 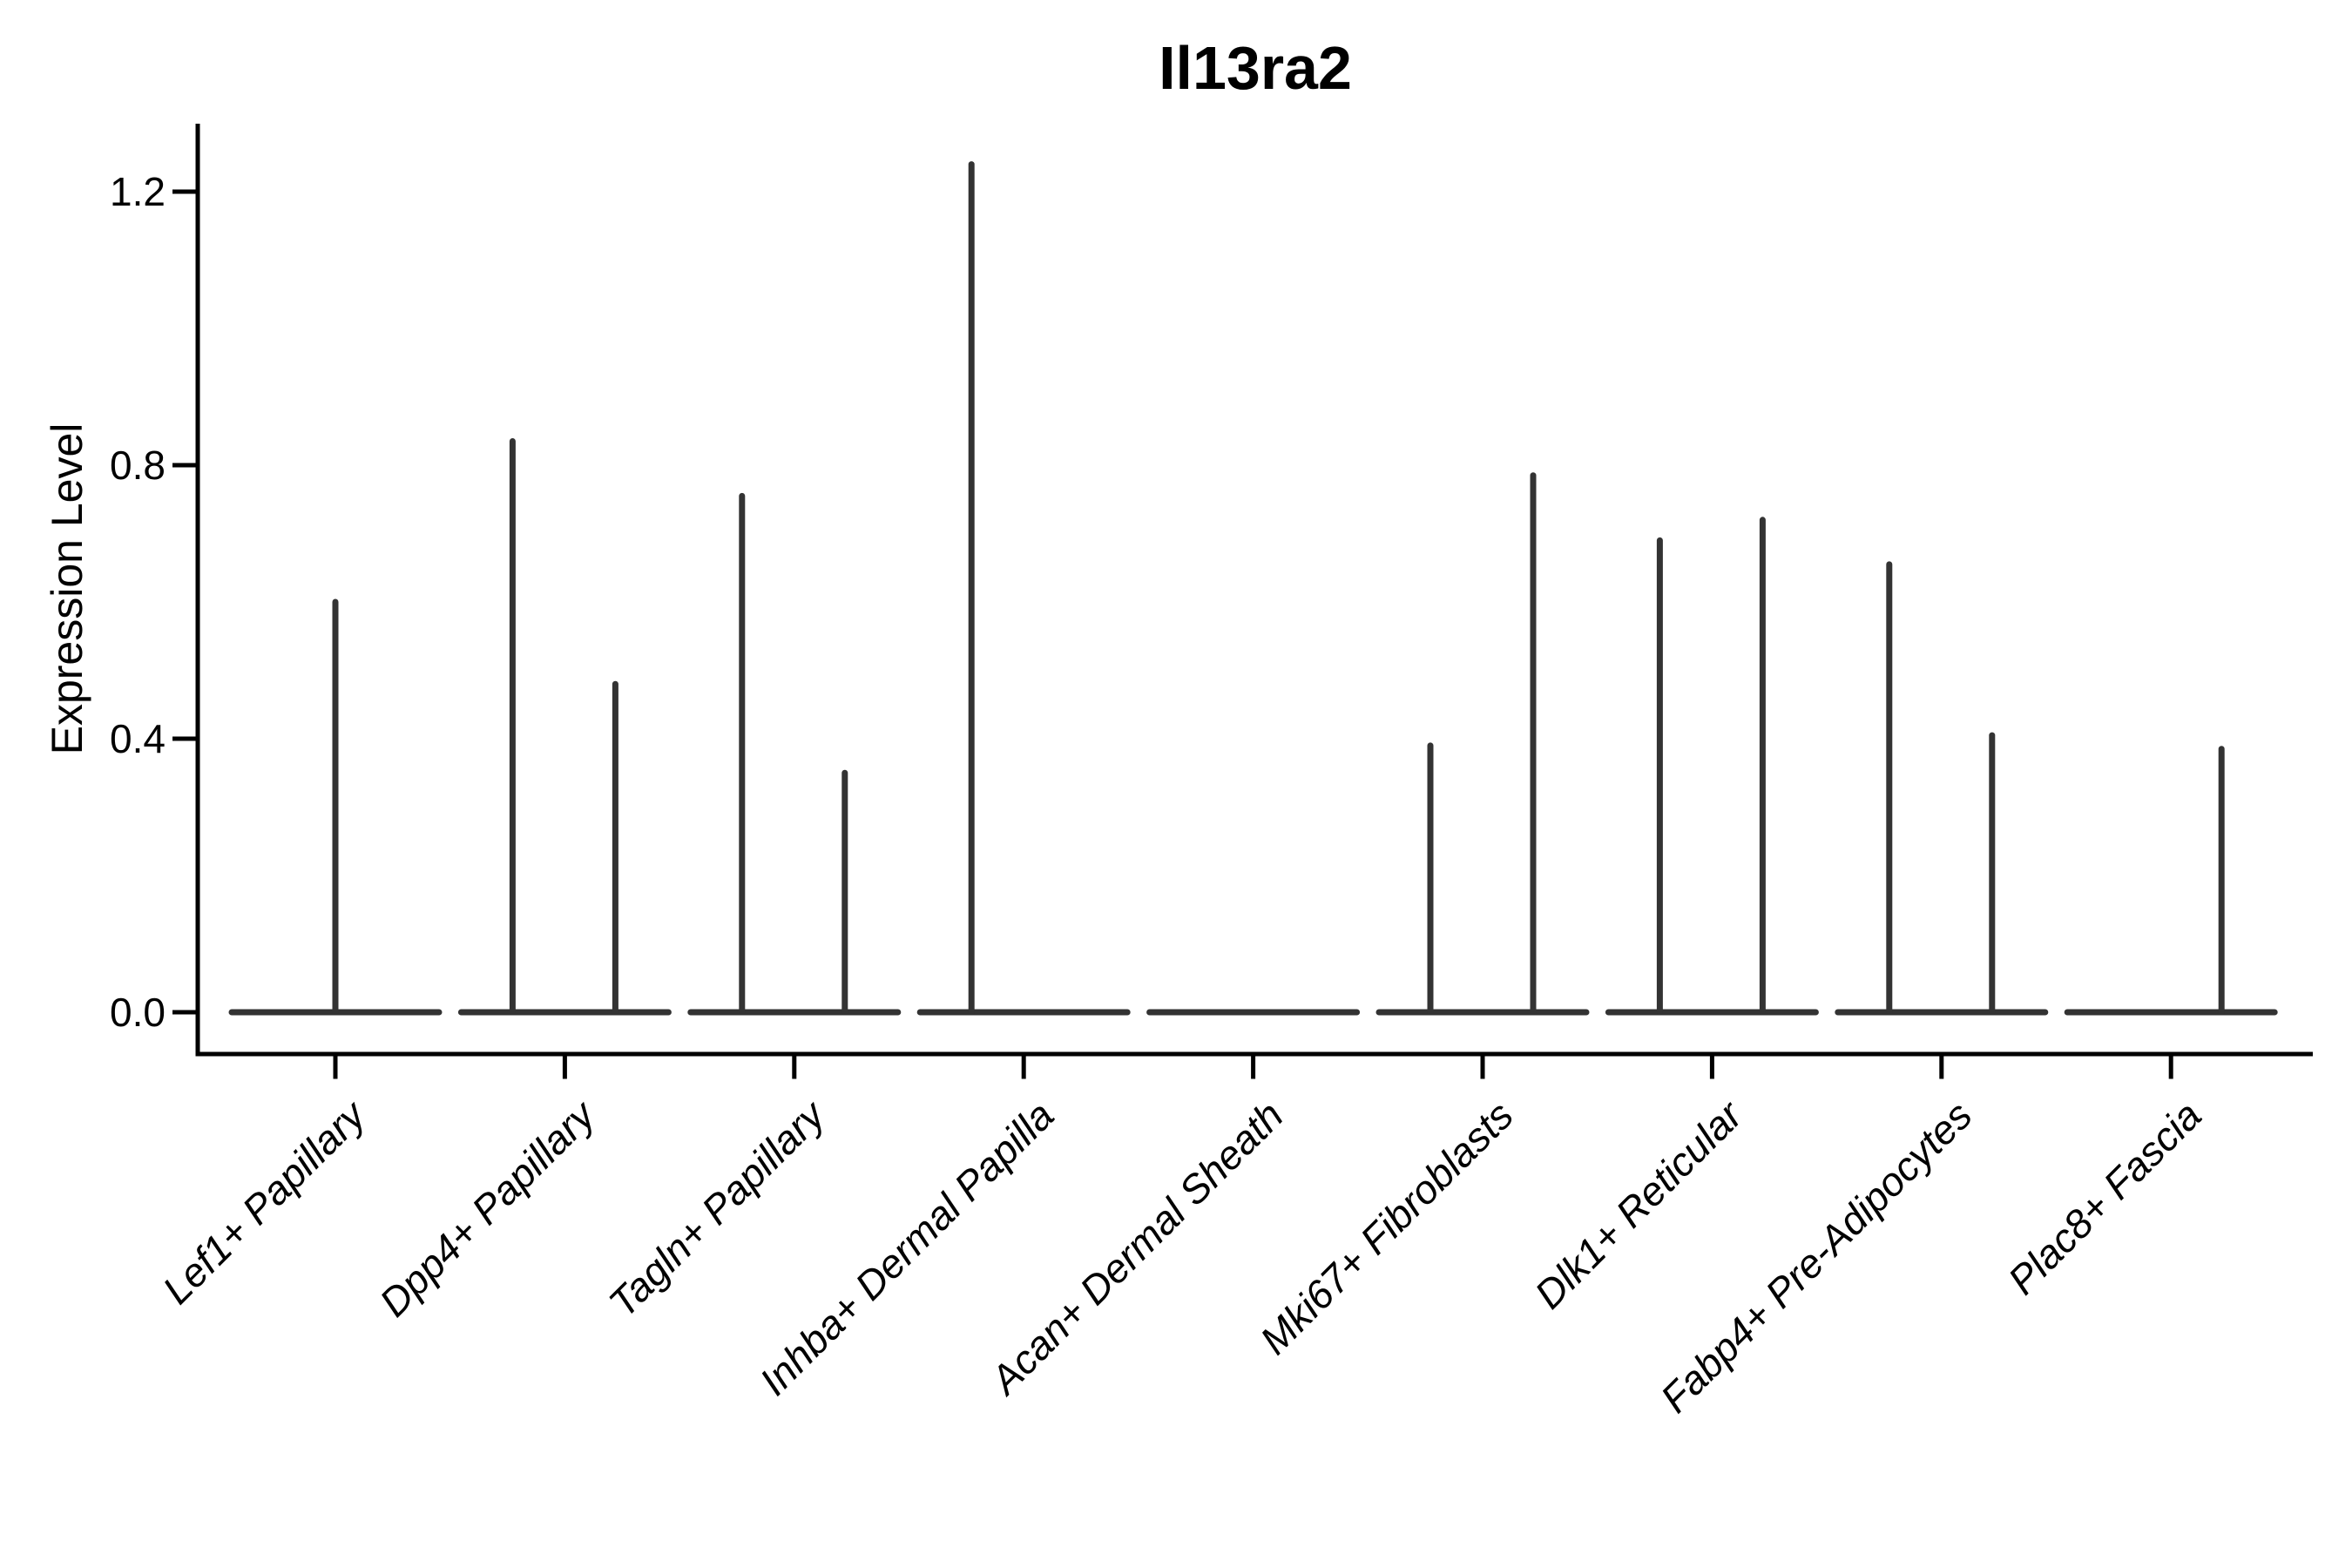 What do you see at coordinates (138, 738) in the screenshot?
I see `y-tick-label: 0.4` at bounding box center [138, 738].